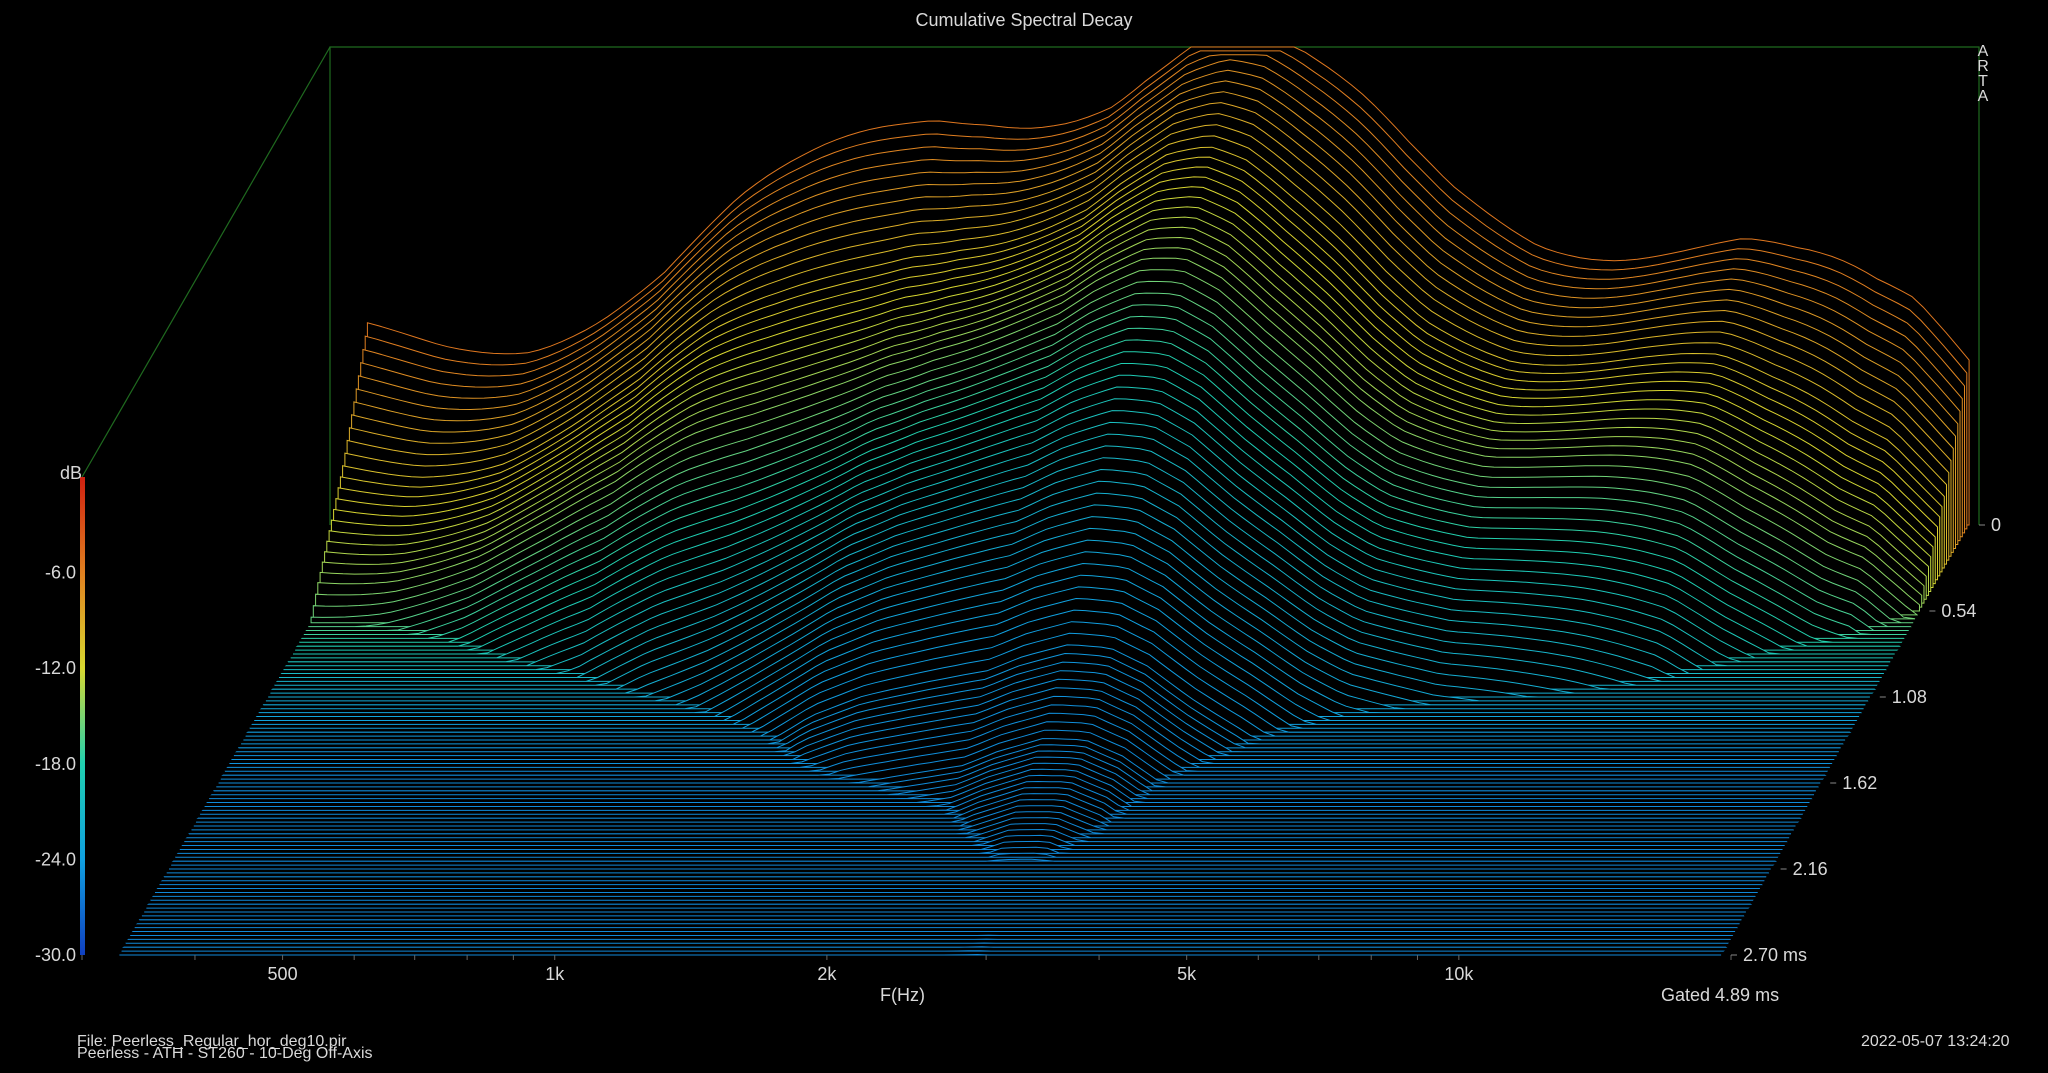 The width and height of the screenshot is (2048, 1073). What do you see at coordinates (60, 573) in the screenshot?
I see `y-tick-label: -6.0` at bounding box center [60, 573].